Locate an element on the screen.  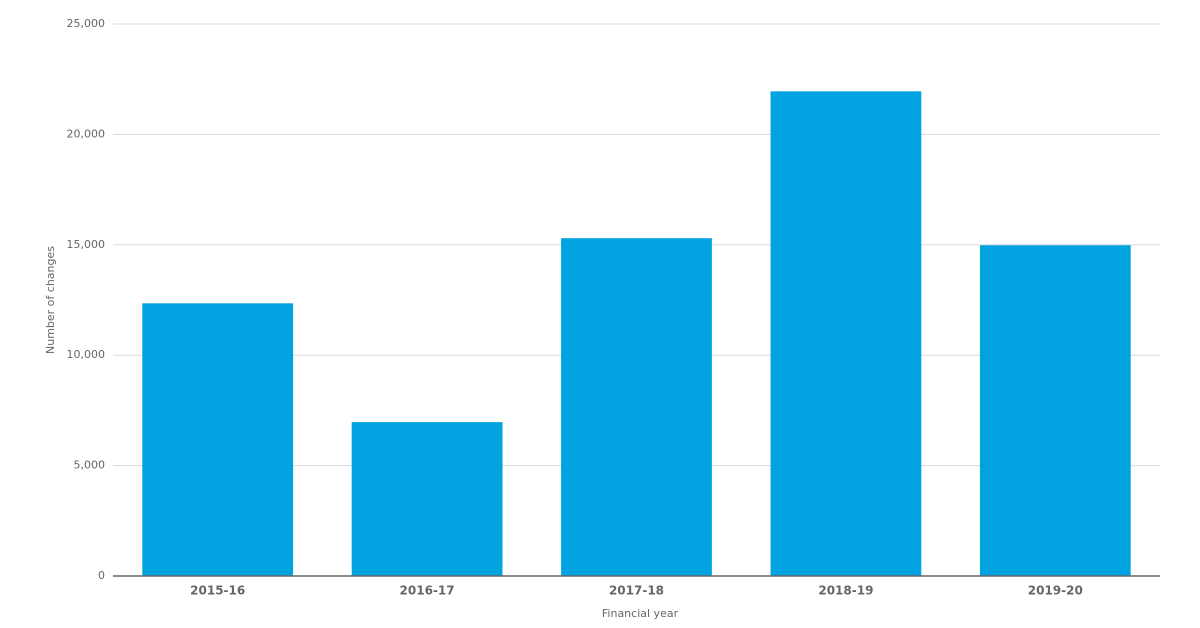
y-tick-label: 15,000 is located at coordinates (86, 244).